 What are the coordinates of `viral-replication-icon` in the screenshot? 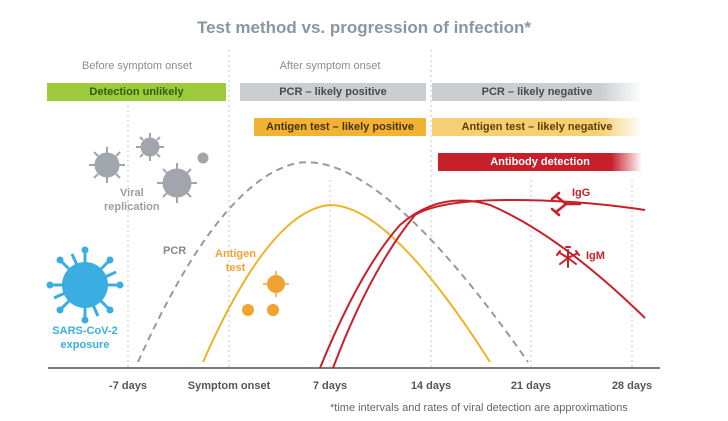 It's located at (149, 168).